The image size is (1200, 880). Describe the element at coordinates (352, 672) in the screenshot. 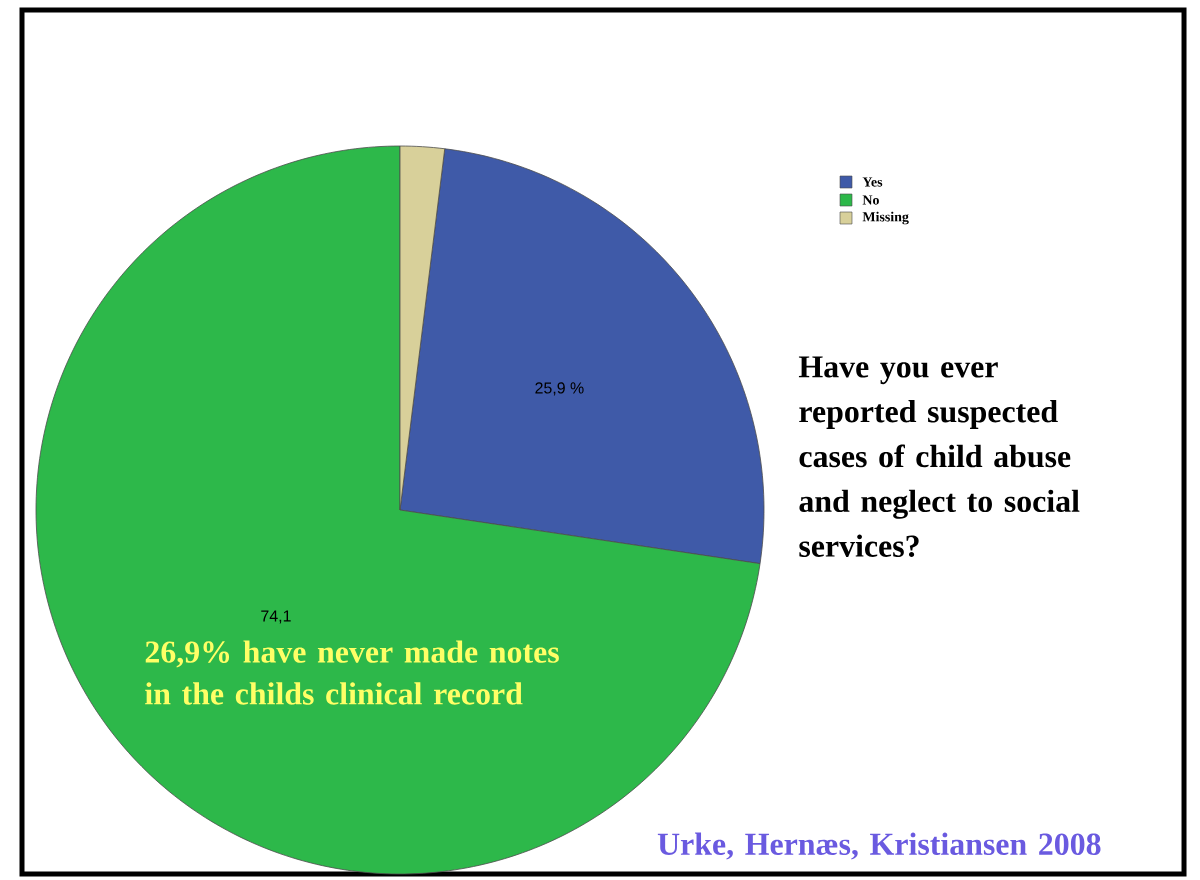

I see `text: 26,9% have never made notes in the childs clinical record` at that location.